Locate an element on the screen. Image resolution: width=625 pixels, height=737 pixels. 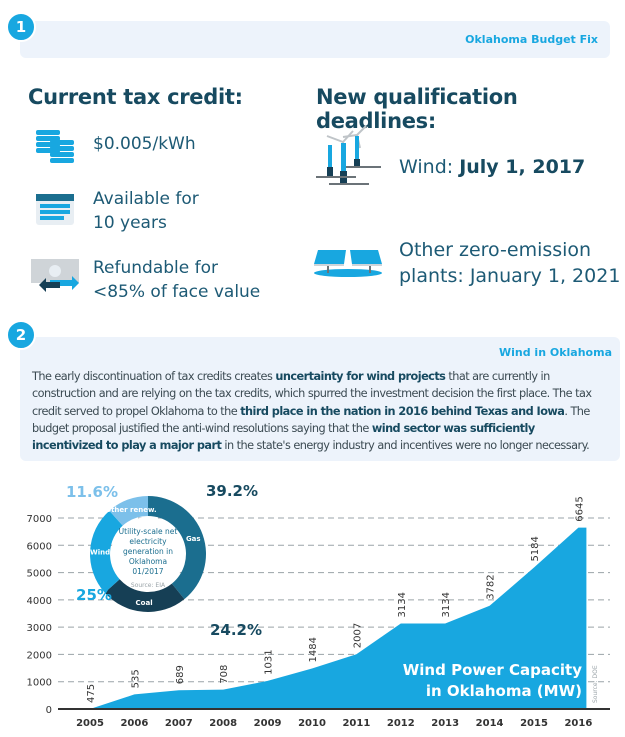
refundable-line2: <85% of face value is located at coordinates (177, 292).